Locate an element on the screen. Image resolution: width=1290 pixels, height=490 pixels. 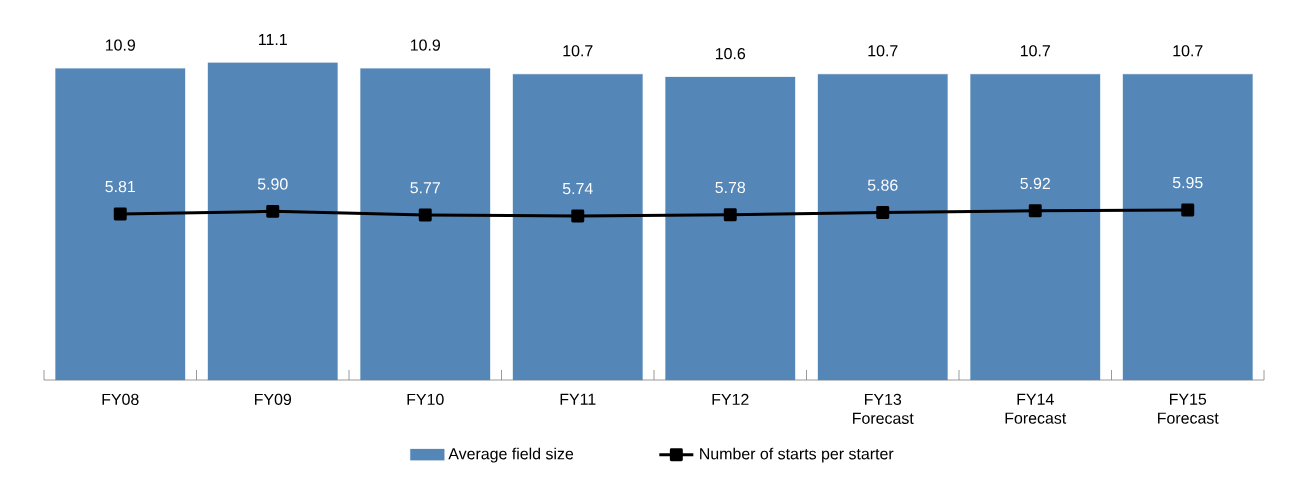
x-tick-label: FY11 is located at coordinates (578, 399).